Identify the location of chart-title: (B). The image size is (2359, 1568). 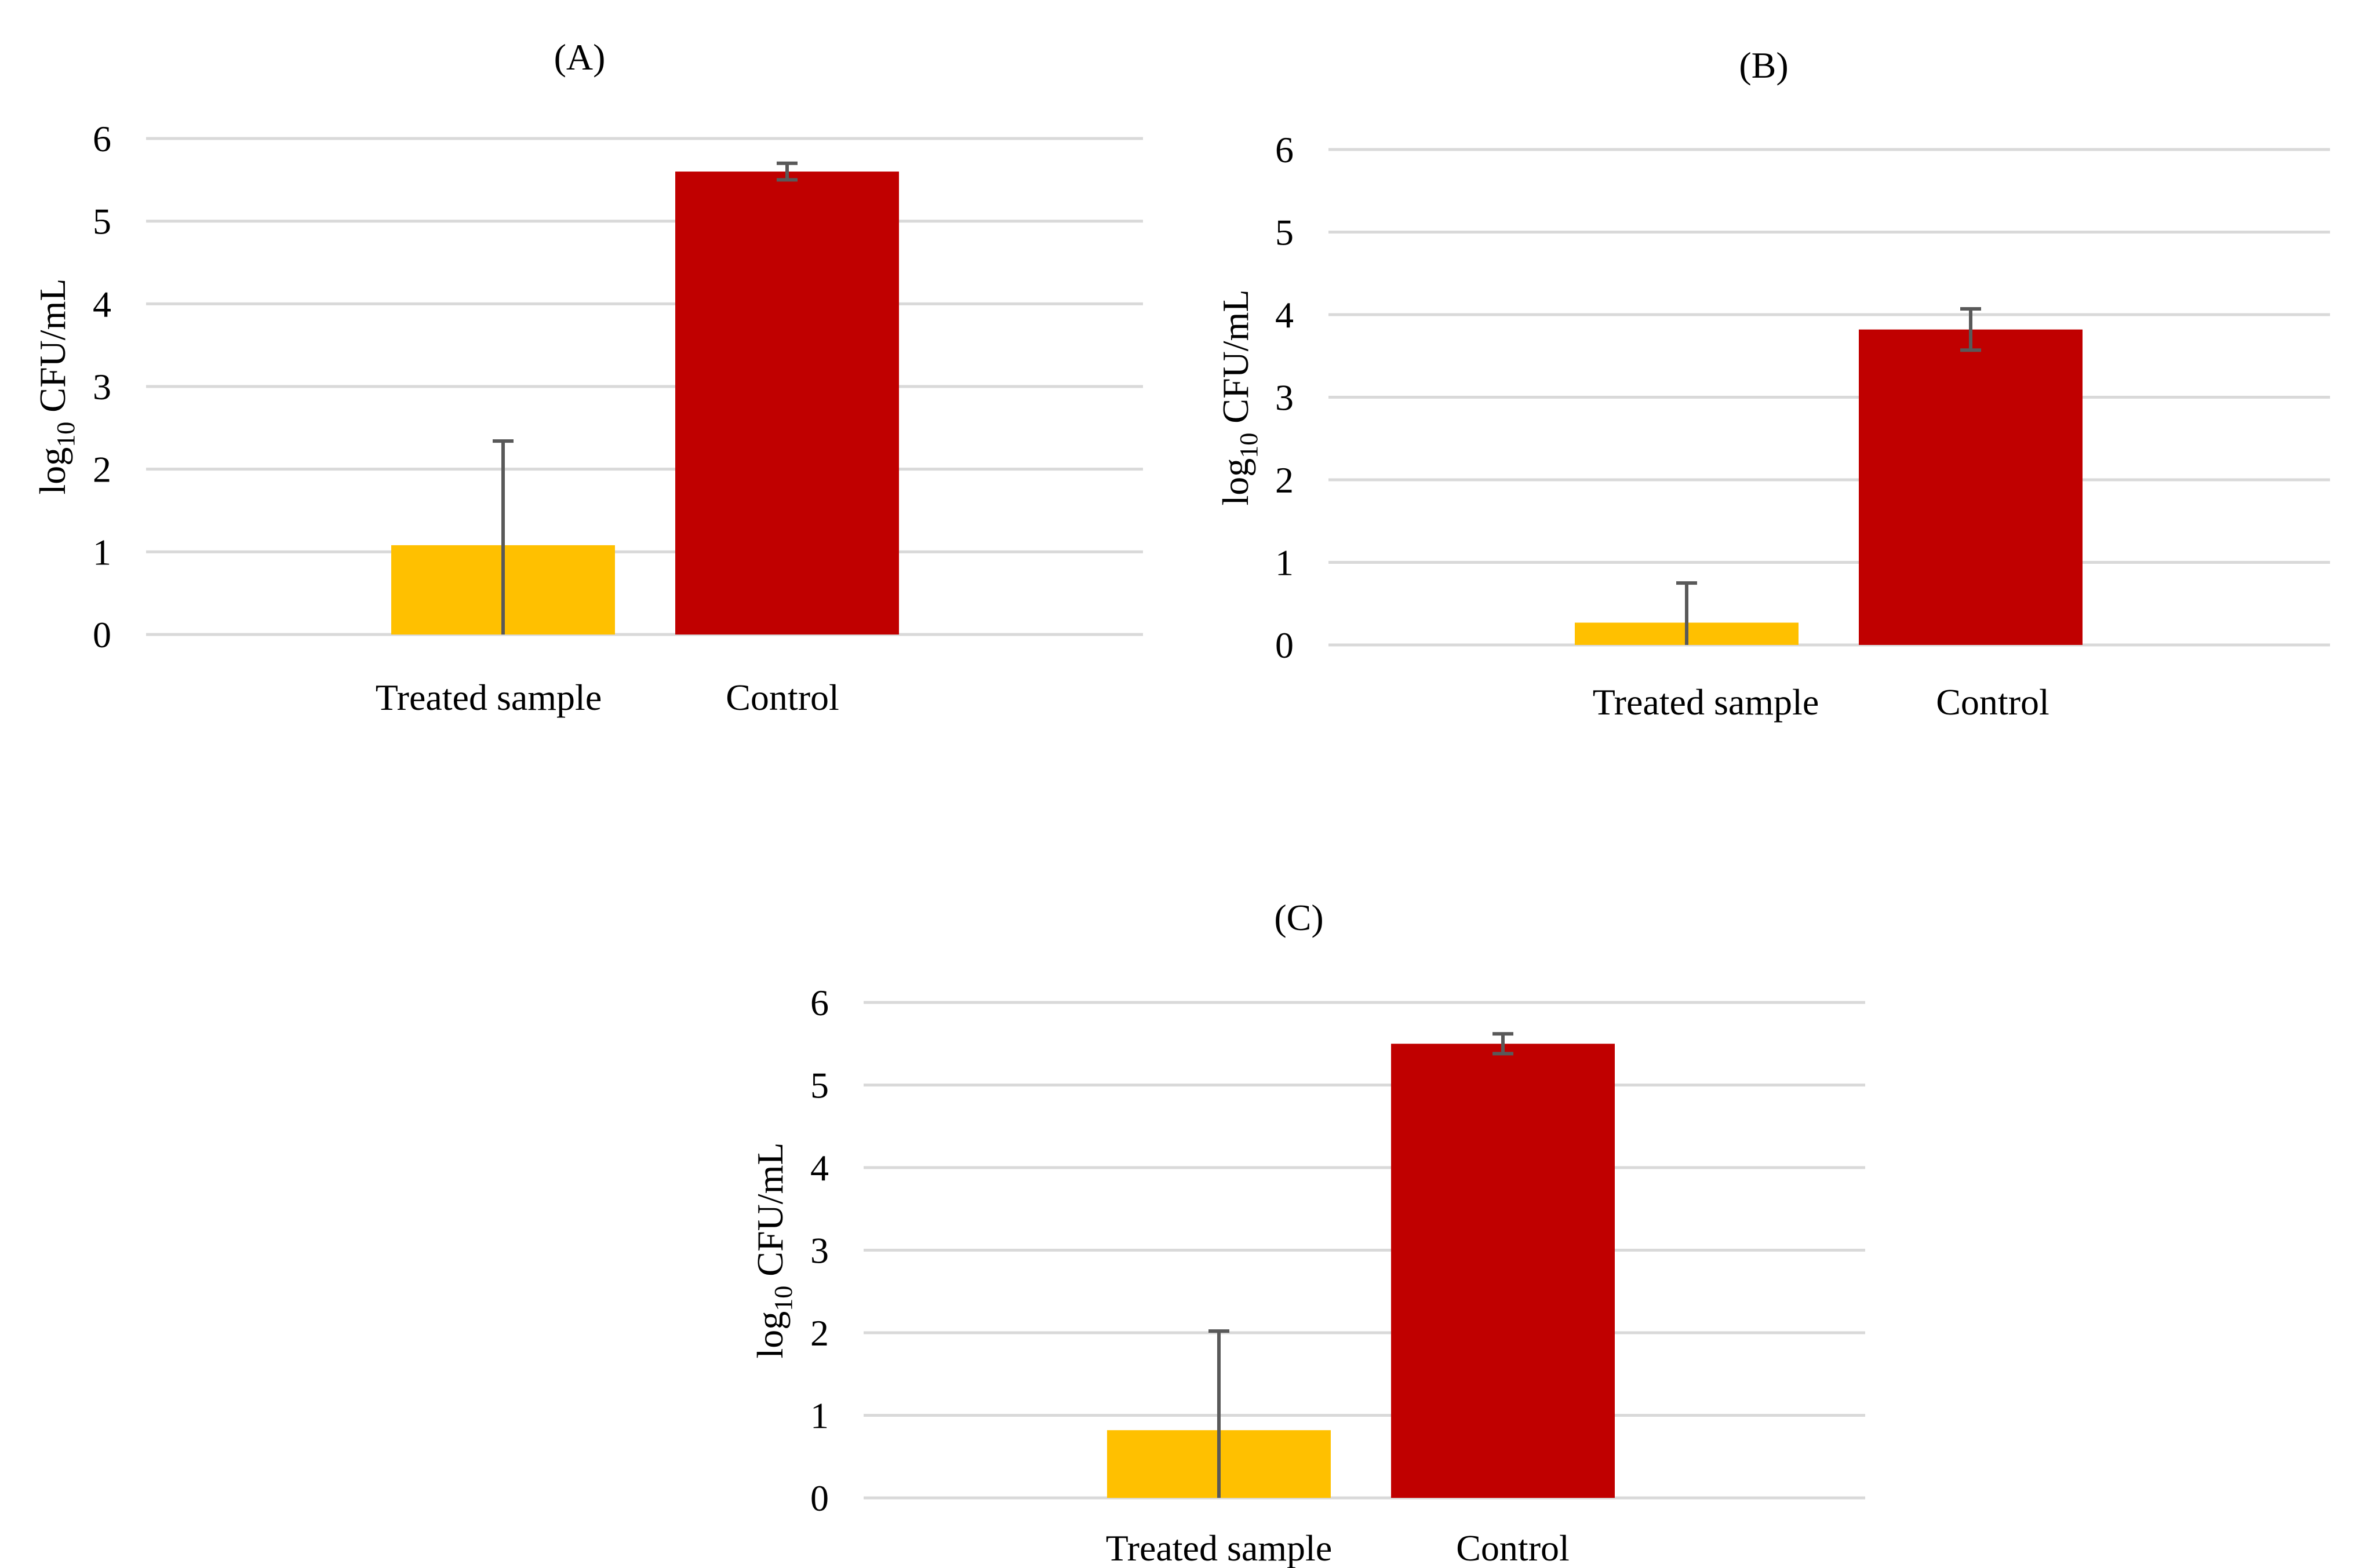
(1763, 65).